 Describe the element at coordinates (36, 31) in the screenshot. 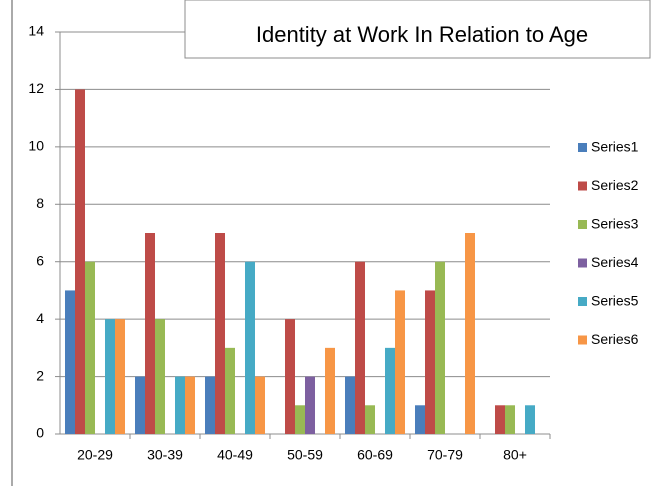

I see `y-tick-label: 14` at that location.